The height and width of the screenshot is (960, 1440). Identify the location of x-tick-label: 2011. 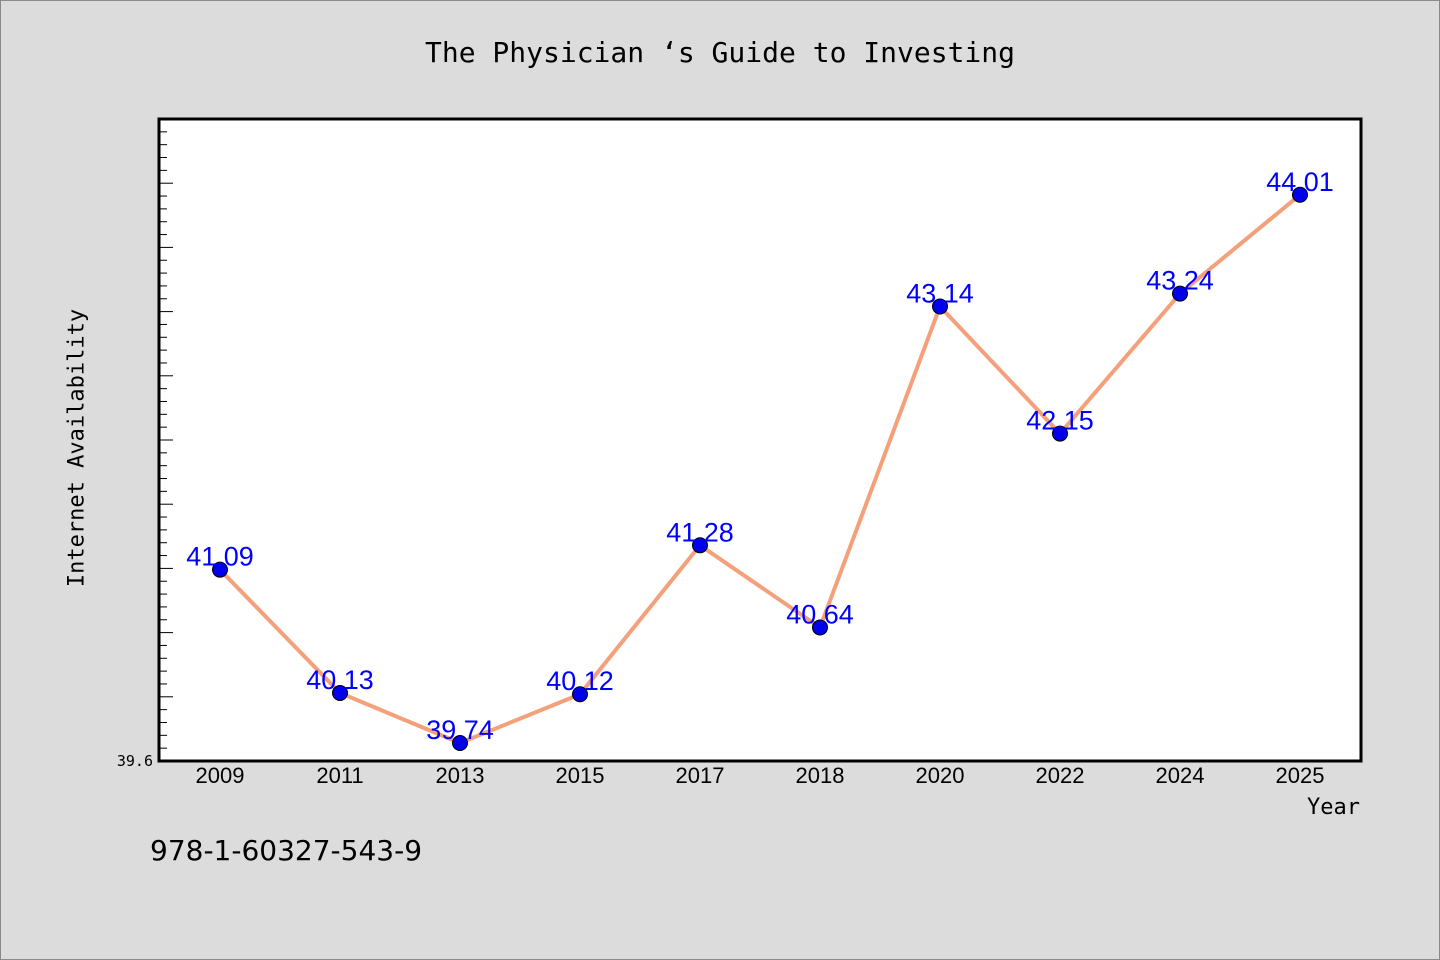
(339, 775).